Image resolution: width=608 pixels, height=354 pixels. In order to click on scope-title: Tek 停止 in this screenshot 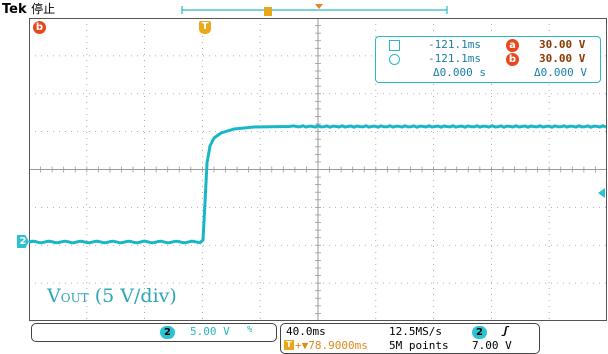, I will do `click(28, 8)`.